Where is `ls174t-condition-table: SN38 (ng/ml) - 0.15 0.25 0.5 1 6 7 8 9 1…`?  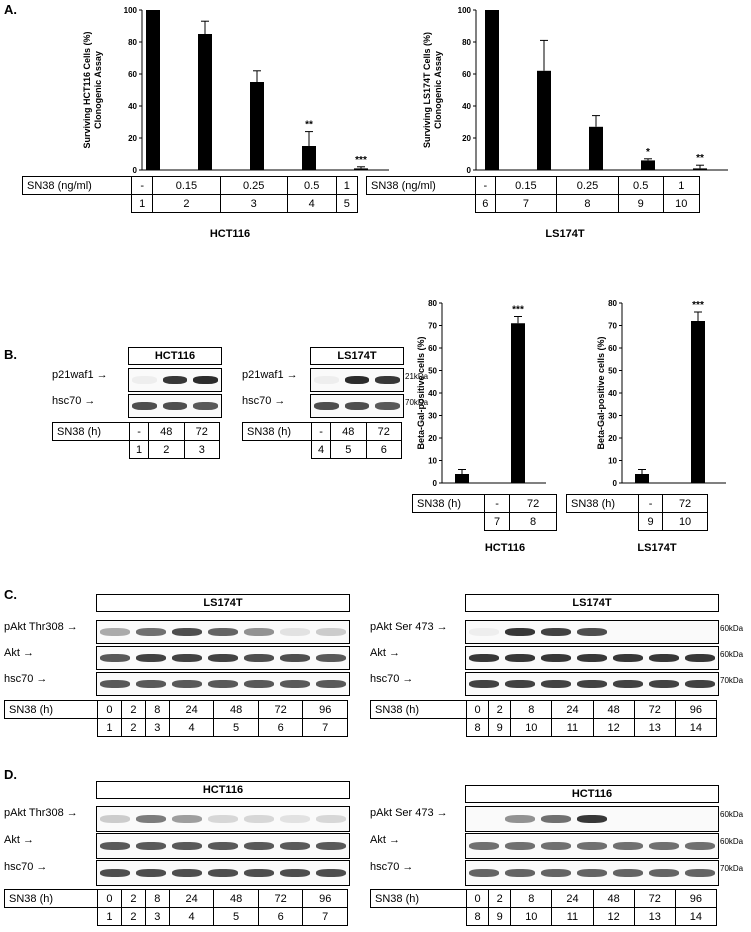 ls174t-condition-table: SN38 (ng/ml) - 0.15 0.25 0.5 1 6 7 8 9 1… is located at coordinates (533, 194).